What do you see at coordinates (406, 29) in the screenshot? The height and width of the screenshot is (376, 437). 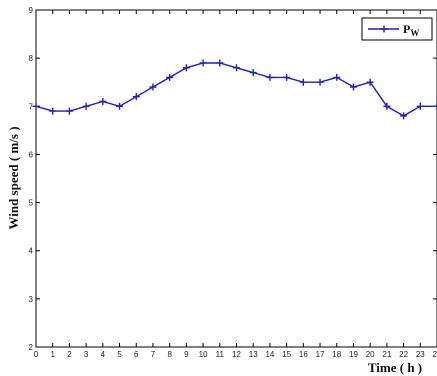 I see `legend-series-name: P` at bounding box center [406, 29].